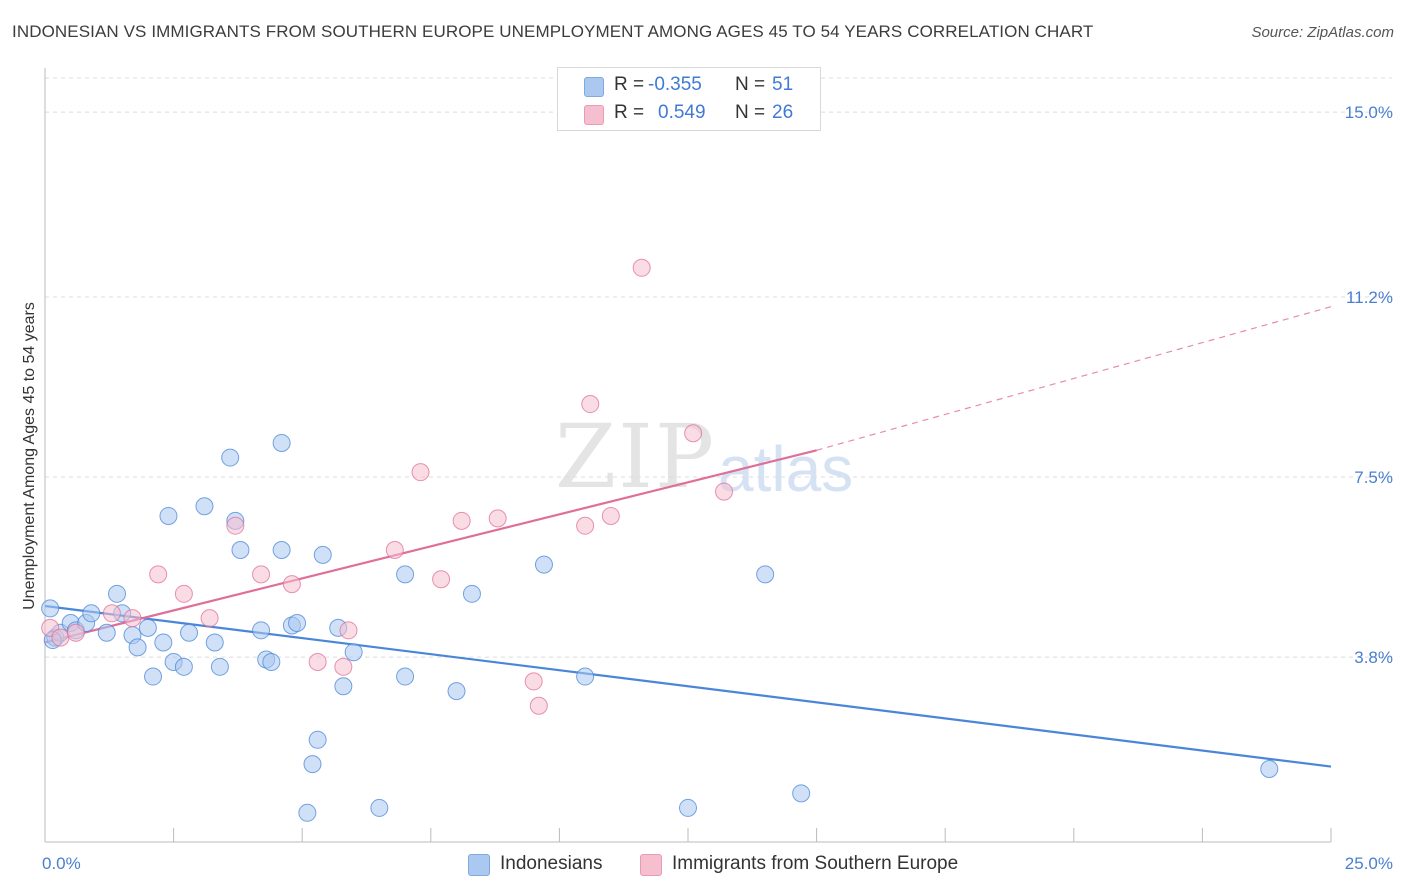 The height and width of the screenshot is (892, 1406). I want to click on legend-row-southern-europe: R = 0.549 N = 26, so click(689, 114).